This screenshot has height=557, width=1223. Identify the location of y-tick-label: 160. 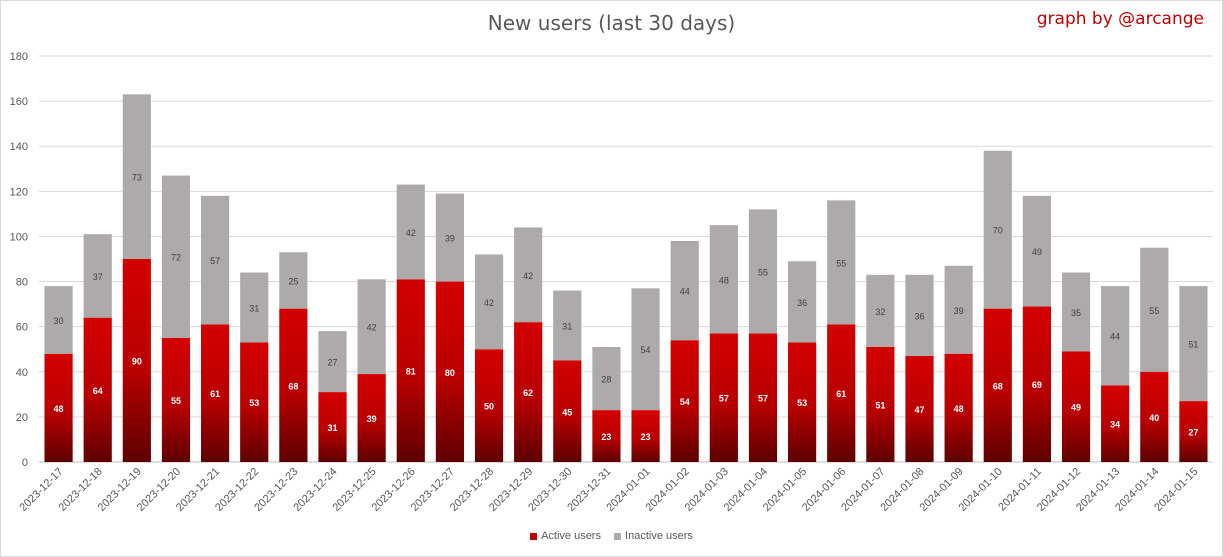
(19, 102).